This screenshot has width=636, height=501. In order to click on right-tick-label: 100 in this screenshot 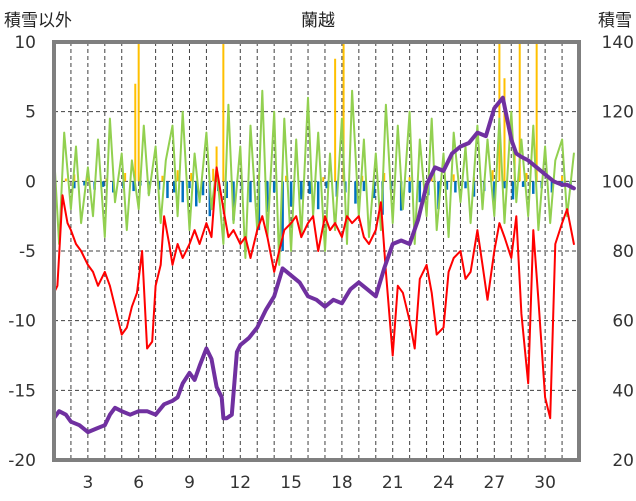, I will do `click(618, 182)`.